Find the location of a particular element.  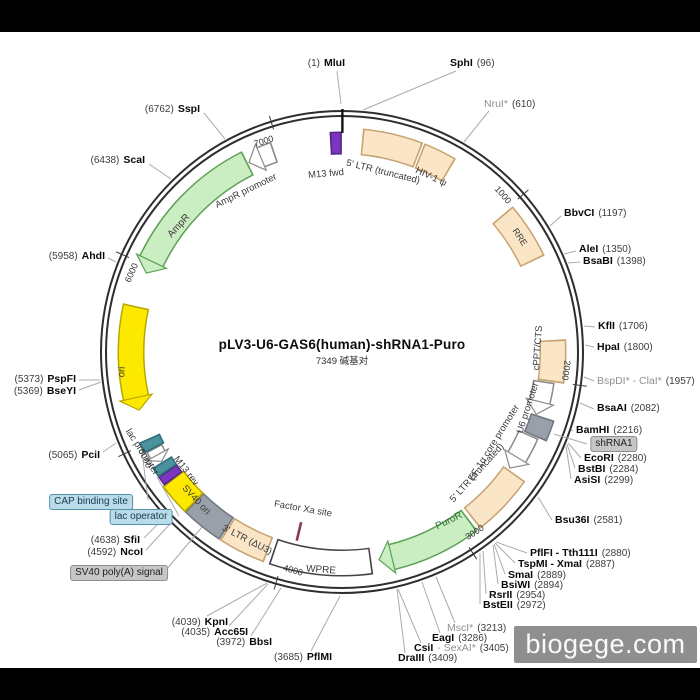

site-label-part: (3405) is located at coordinates (494, 648).